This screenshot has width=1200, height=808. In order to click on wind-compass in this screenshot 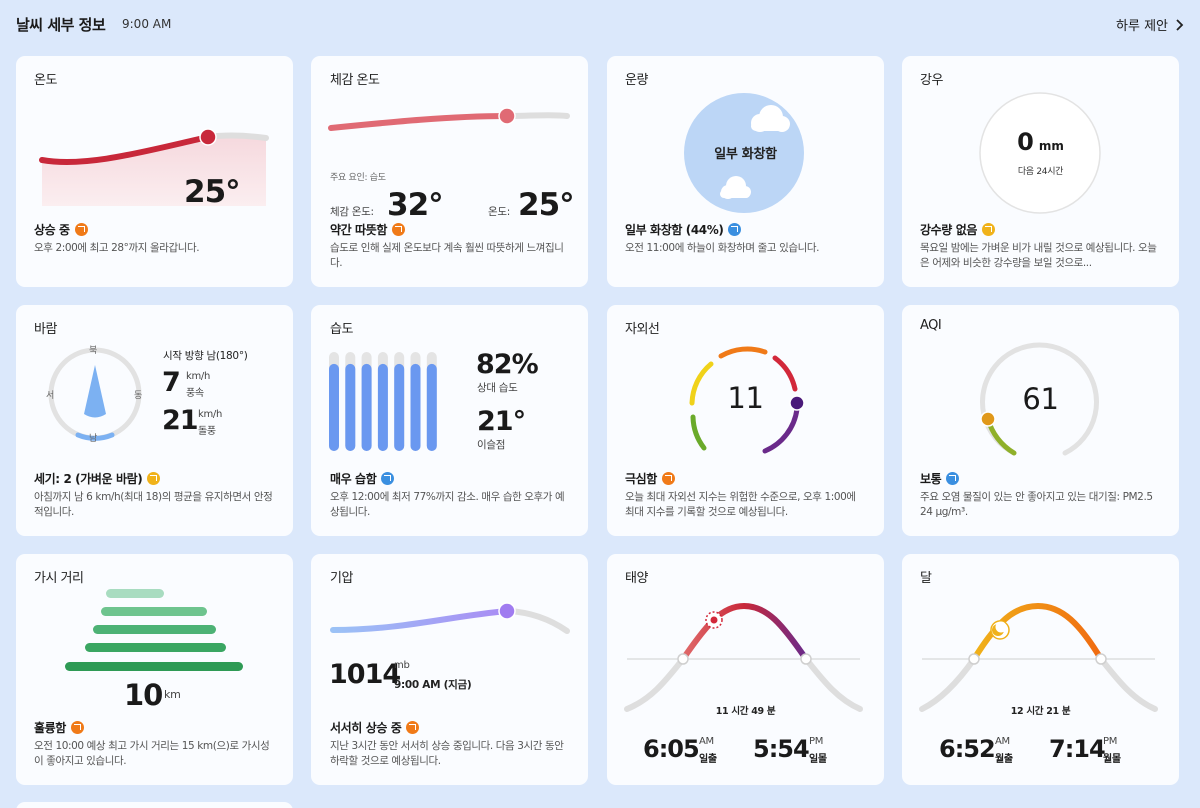, I will do `click(95, 394)`.